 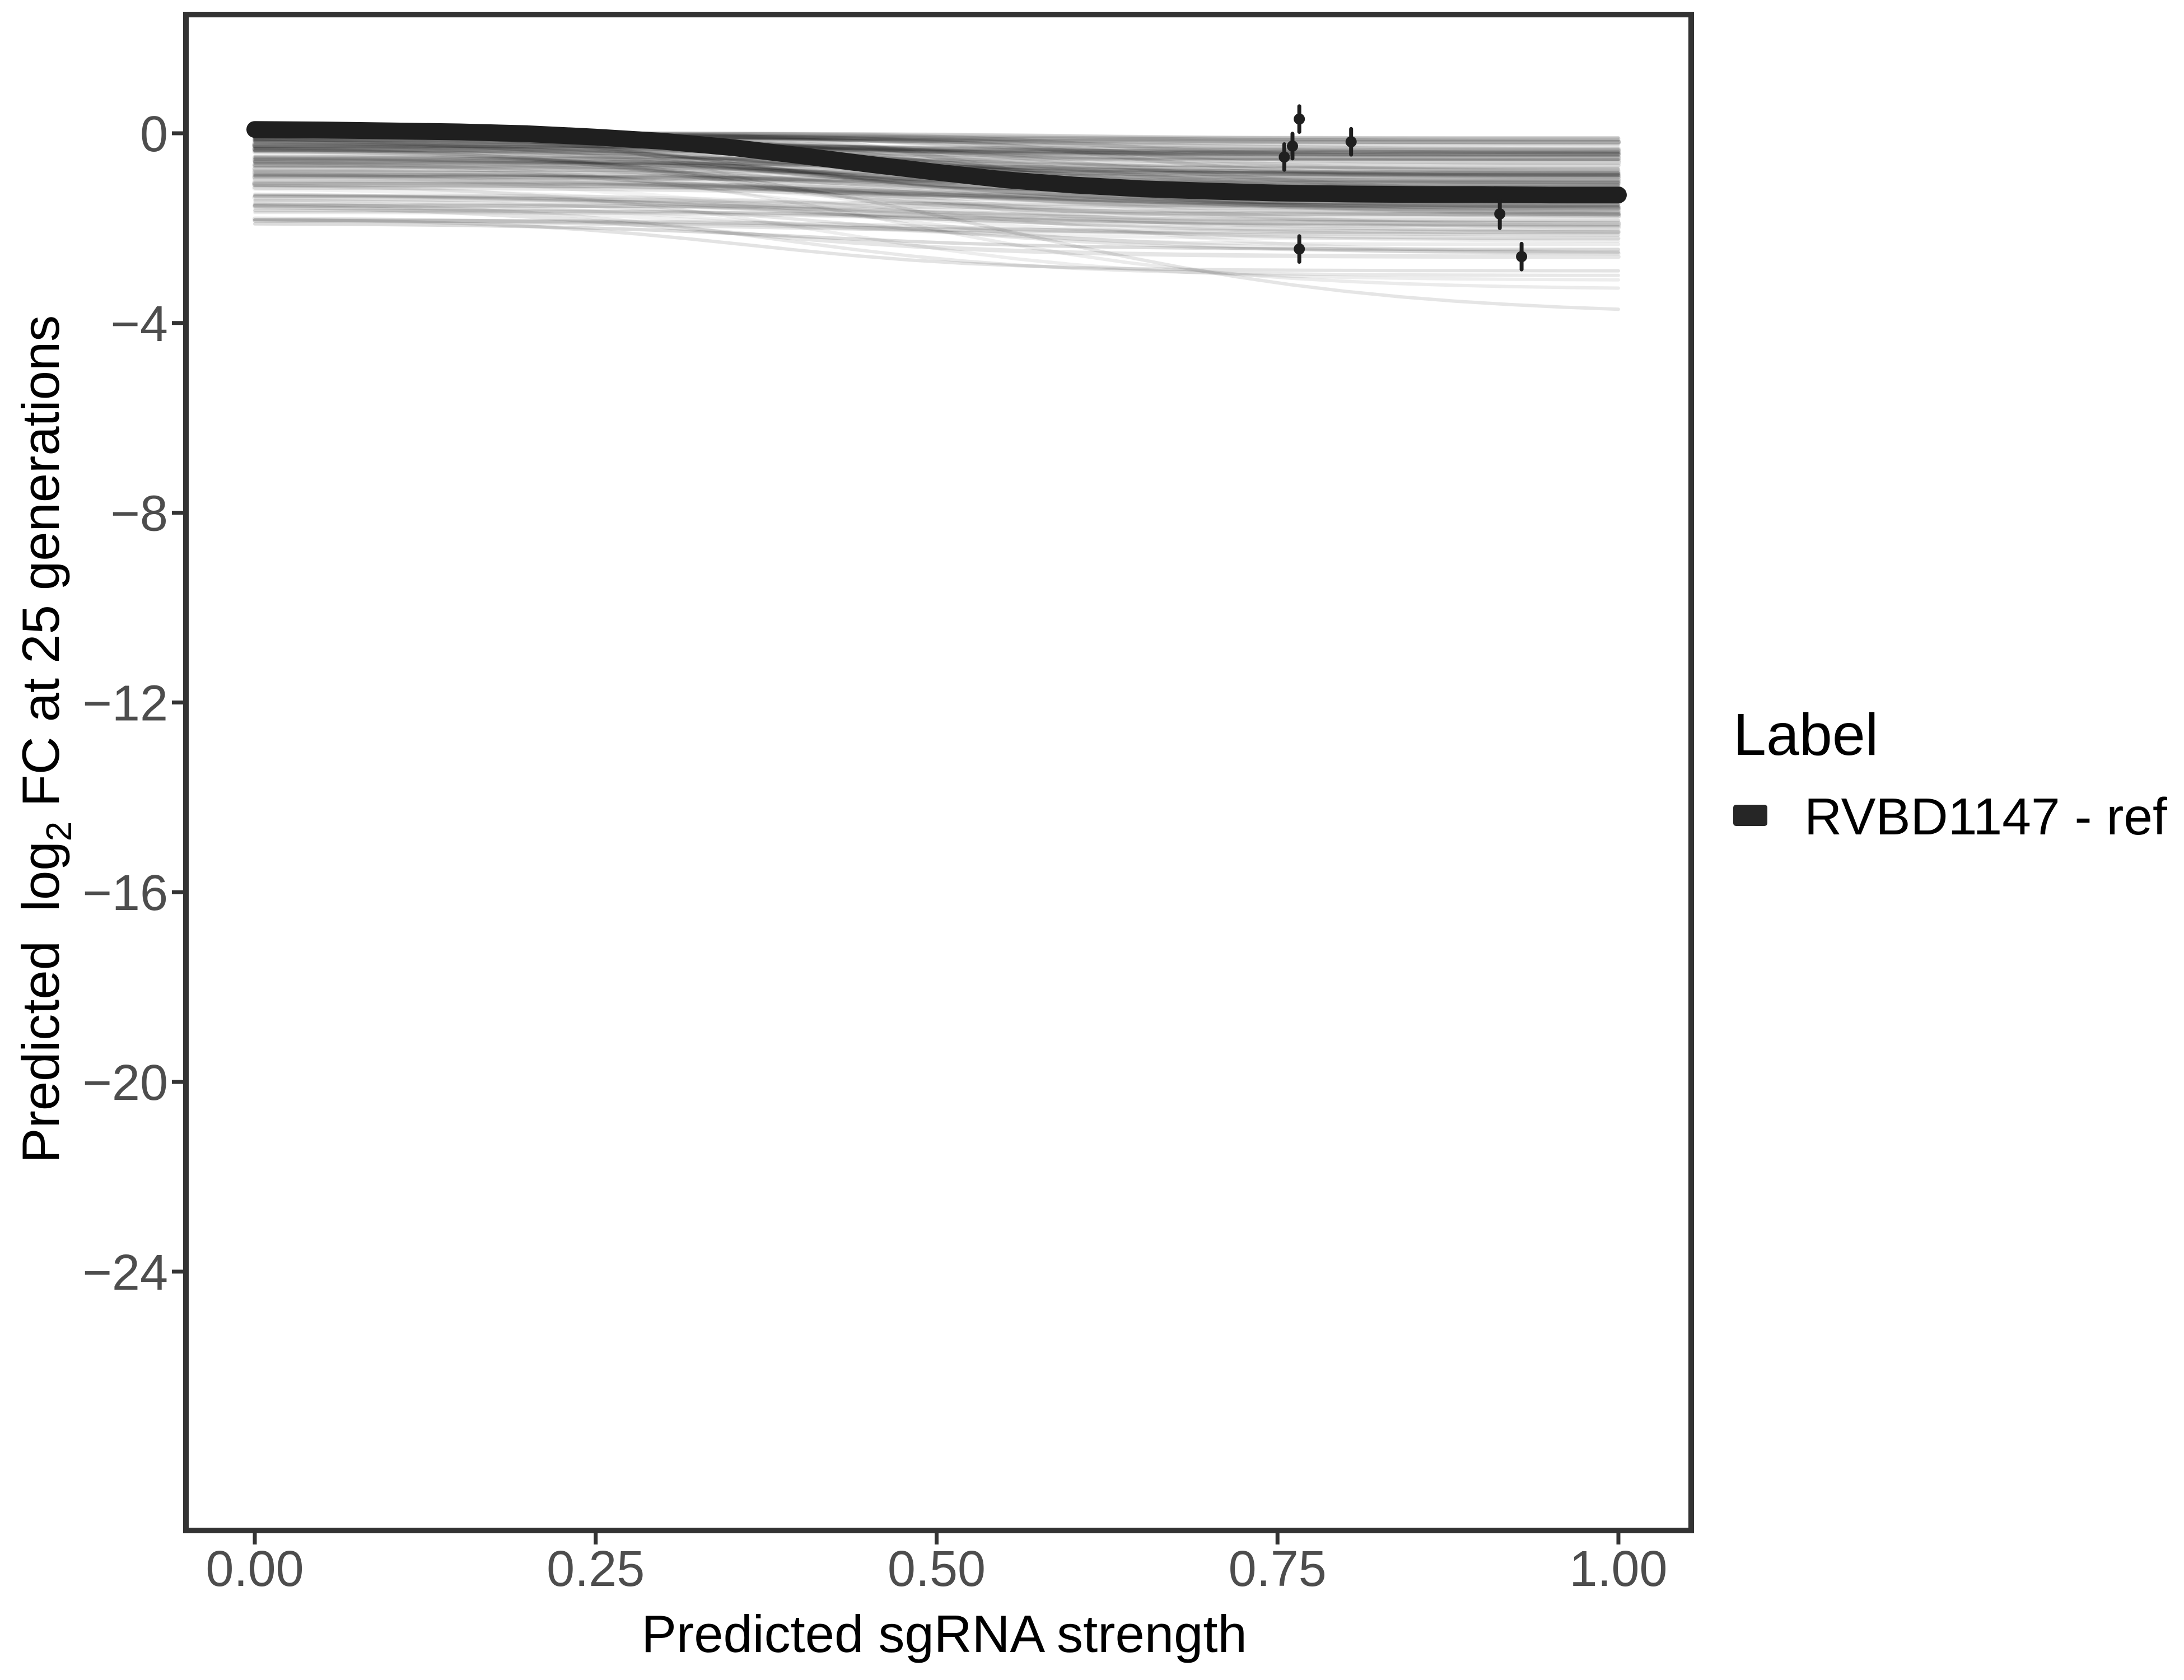 What do you see at coordinates (40, 1002) in the screenshot?
I see `y-axis-title-pre: Predicted log` at bounding box center [40, 1002].